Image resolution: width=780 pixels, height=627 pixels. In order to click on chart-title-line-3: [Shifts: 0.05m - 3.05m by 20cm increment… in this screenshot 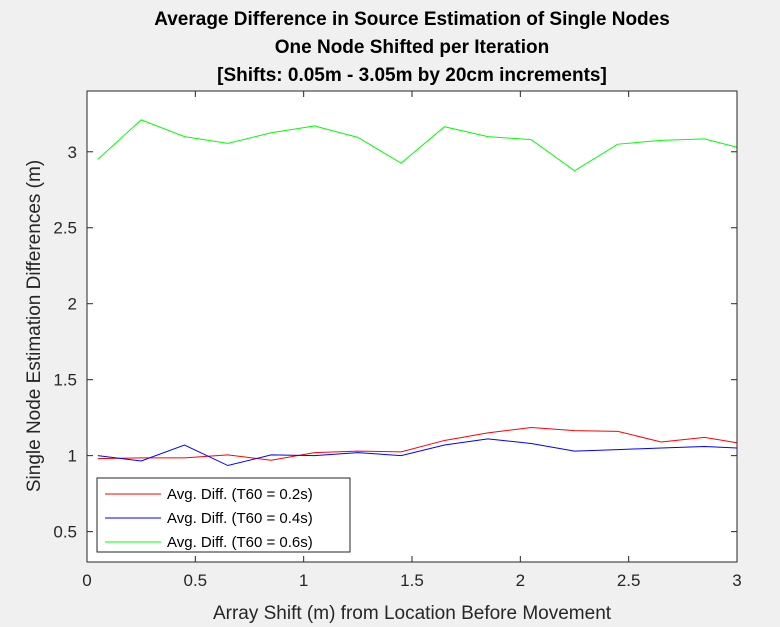, I will do `click(412, 75)`.